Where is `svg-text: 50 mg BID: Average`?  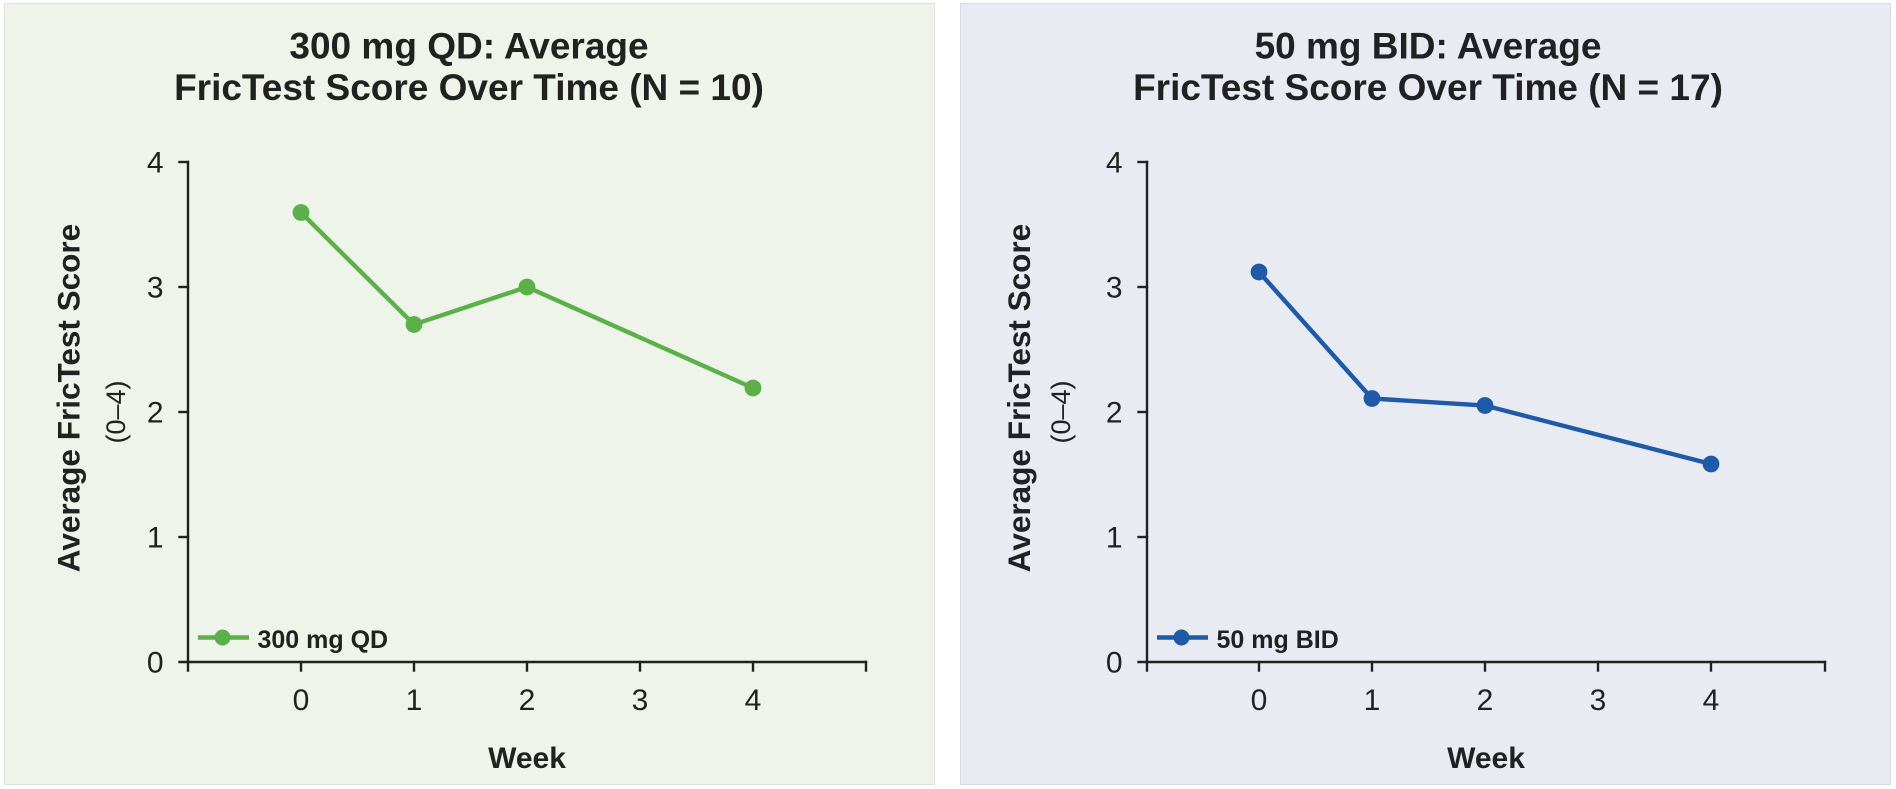 svg-text: 50 mg BID: Average is located at coordinates (1428, 46).